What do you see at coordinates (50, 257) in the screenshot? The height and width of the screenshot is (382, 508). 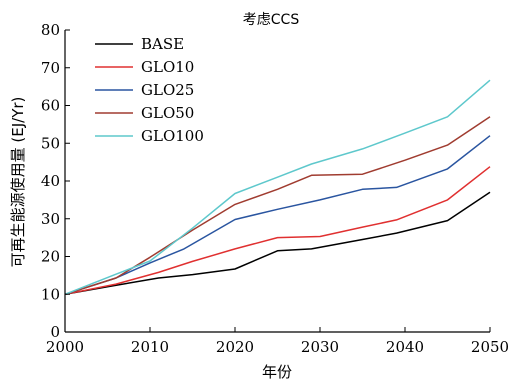 I see `y-tick-label: 20` at bounding box center [50, 257].